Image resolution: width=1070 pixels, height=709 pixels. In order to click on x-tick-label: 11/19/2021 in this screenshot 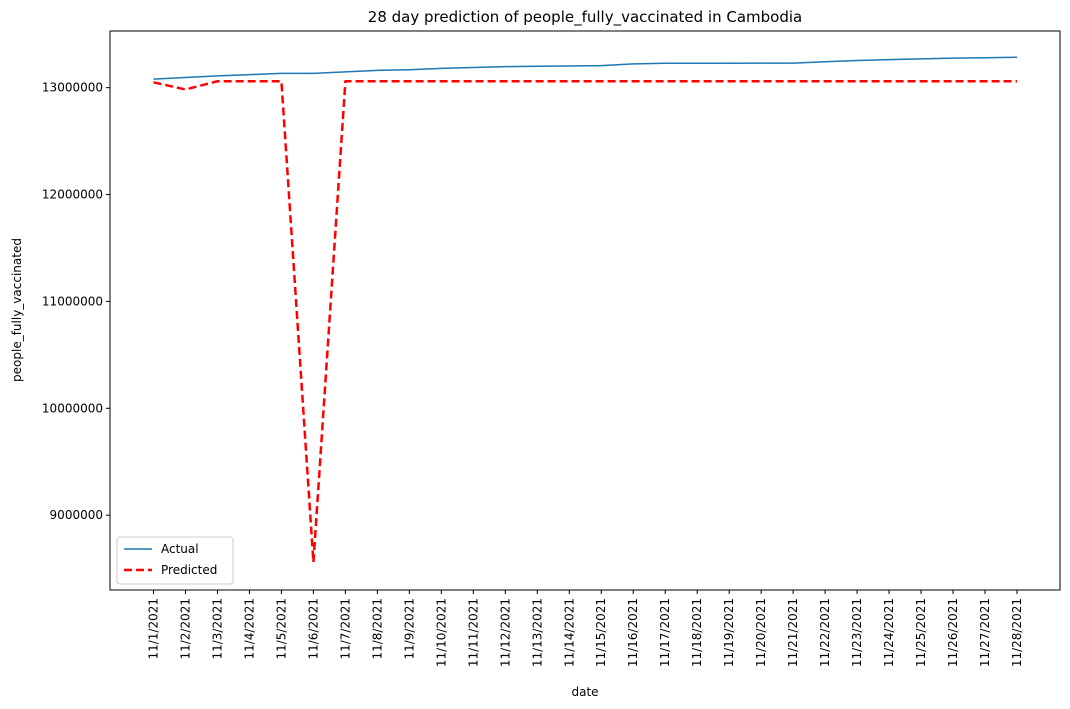, I will do `click(729, 632)`.